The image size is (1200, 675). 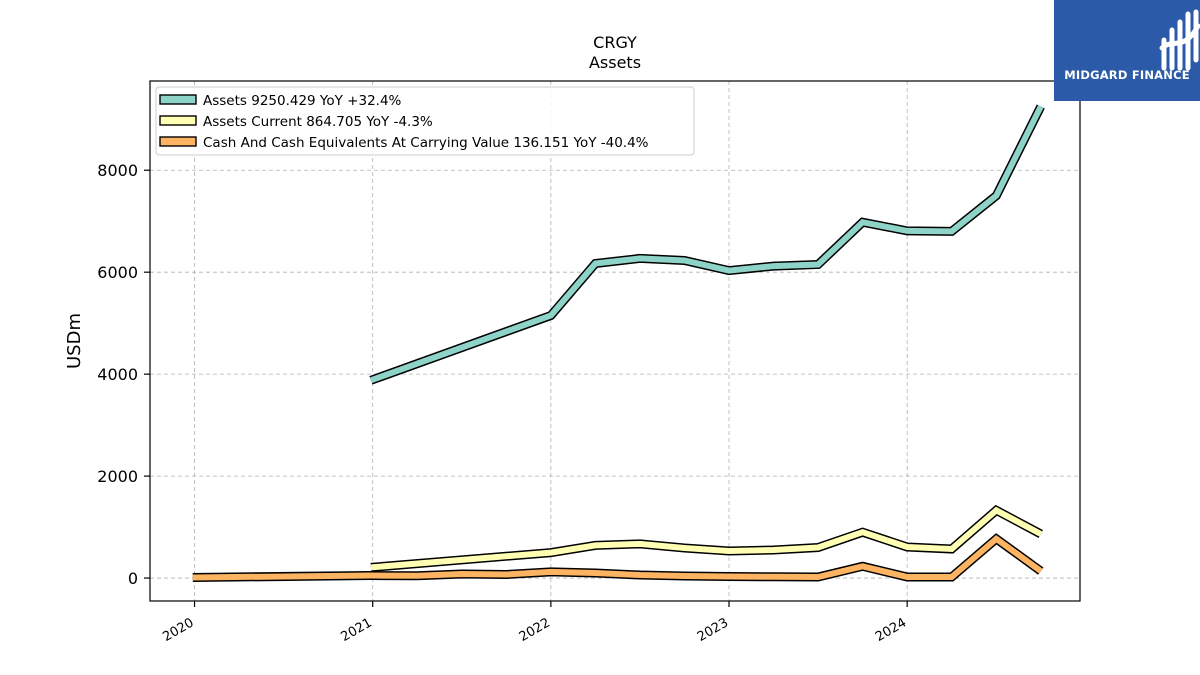 I want to click on legend-swatch-cash, so click(x=178, y=141).